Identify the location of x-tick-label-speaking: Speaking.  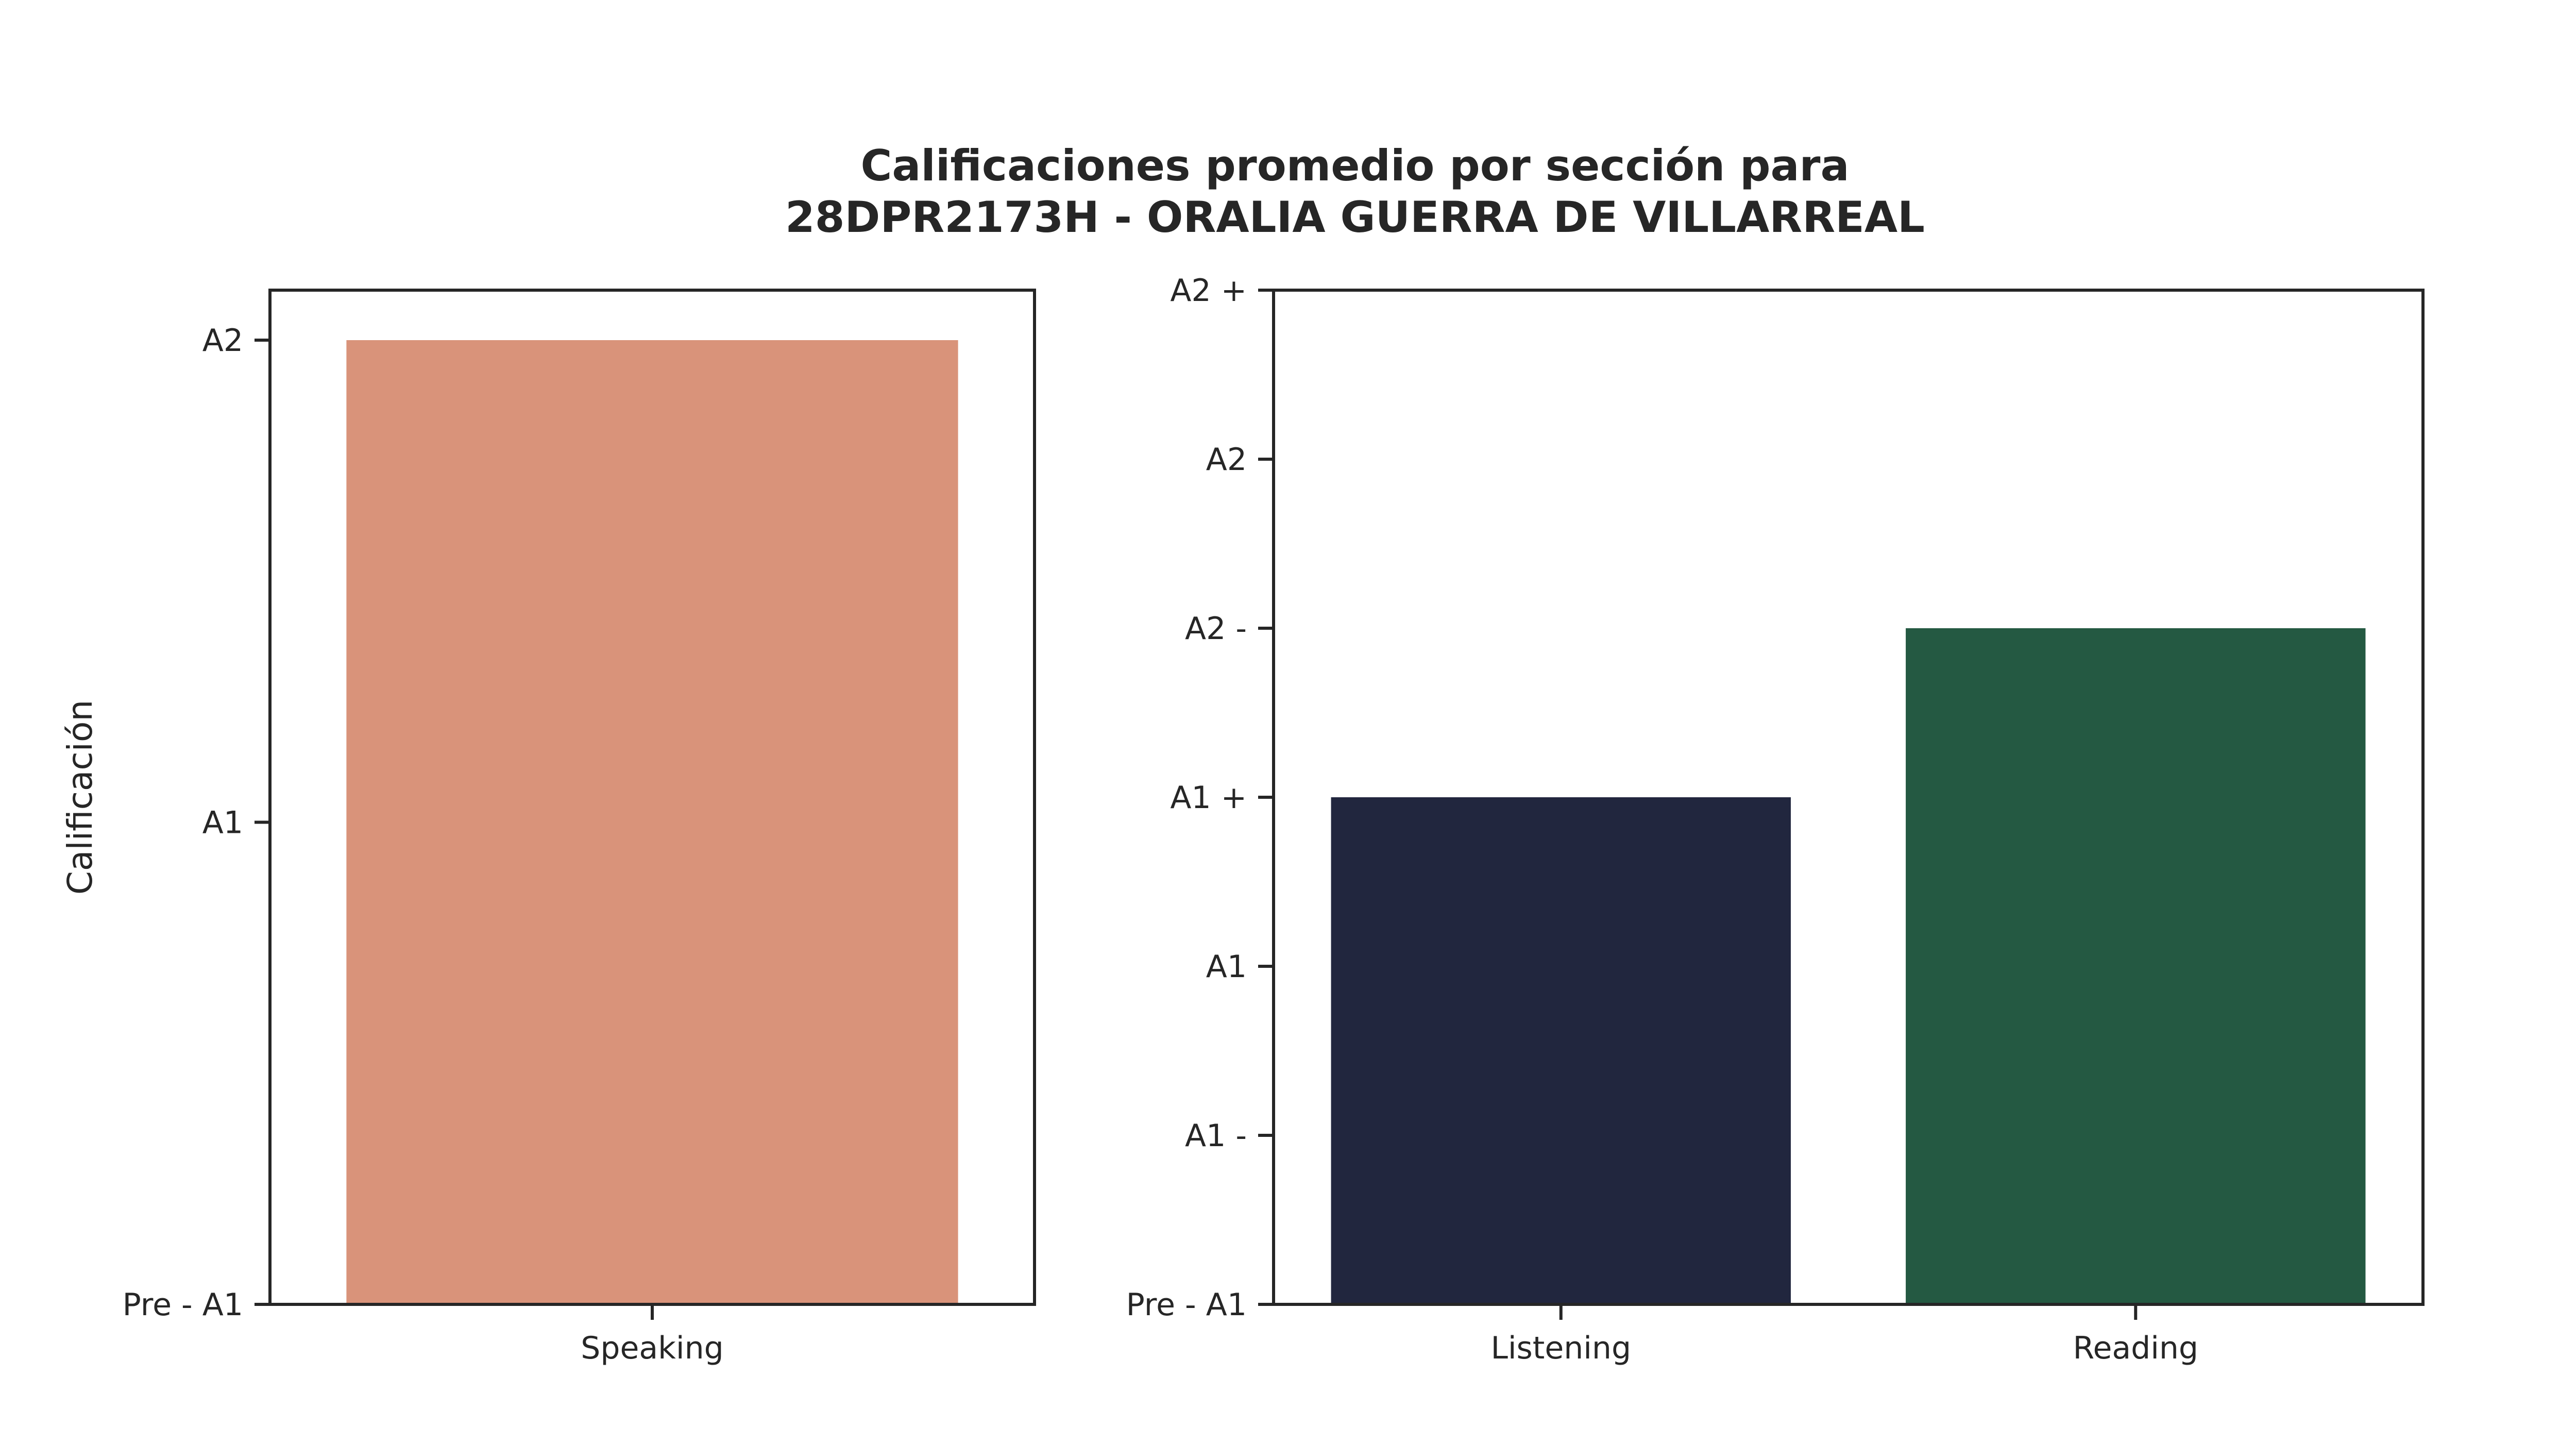
(652, 1348).